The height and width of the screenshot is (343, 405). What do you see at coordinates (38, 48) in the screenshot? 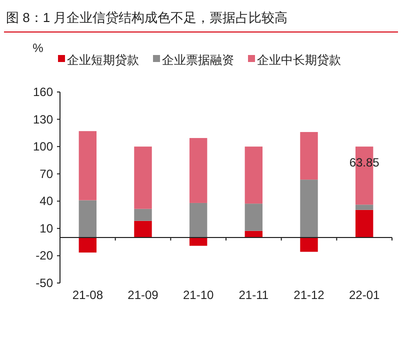
I see `y-axis-title: %` at bounding box center [38, 48].